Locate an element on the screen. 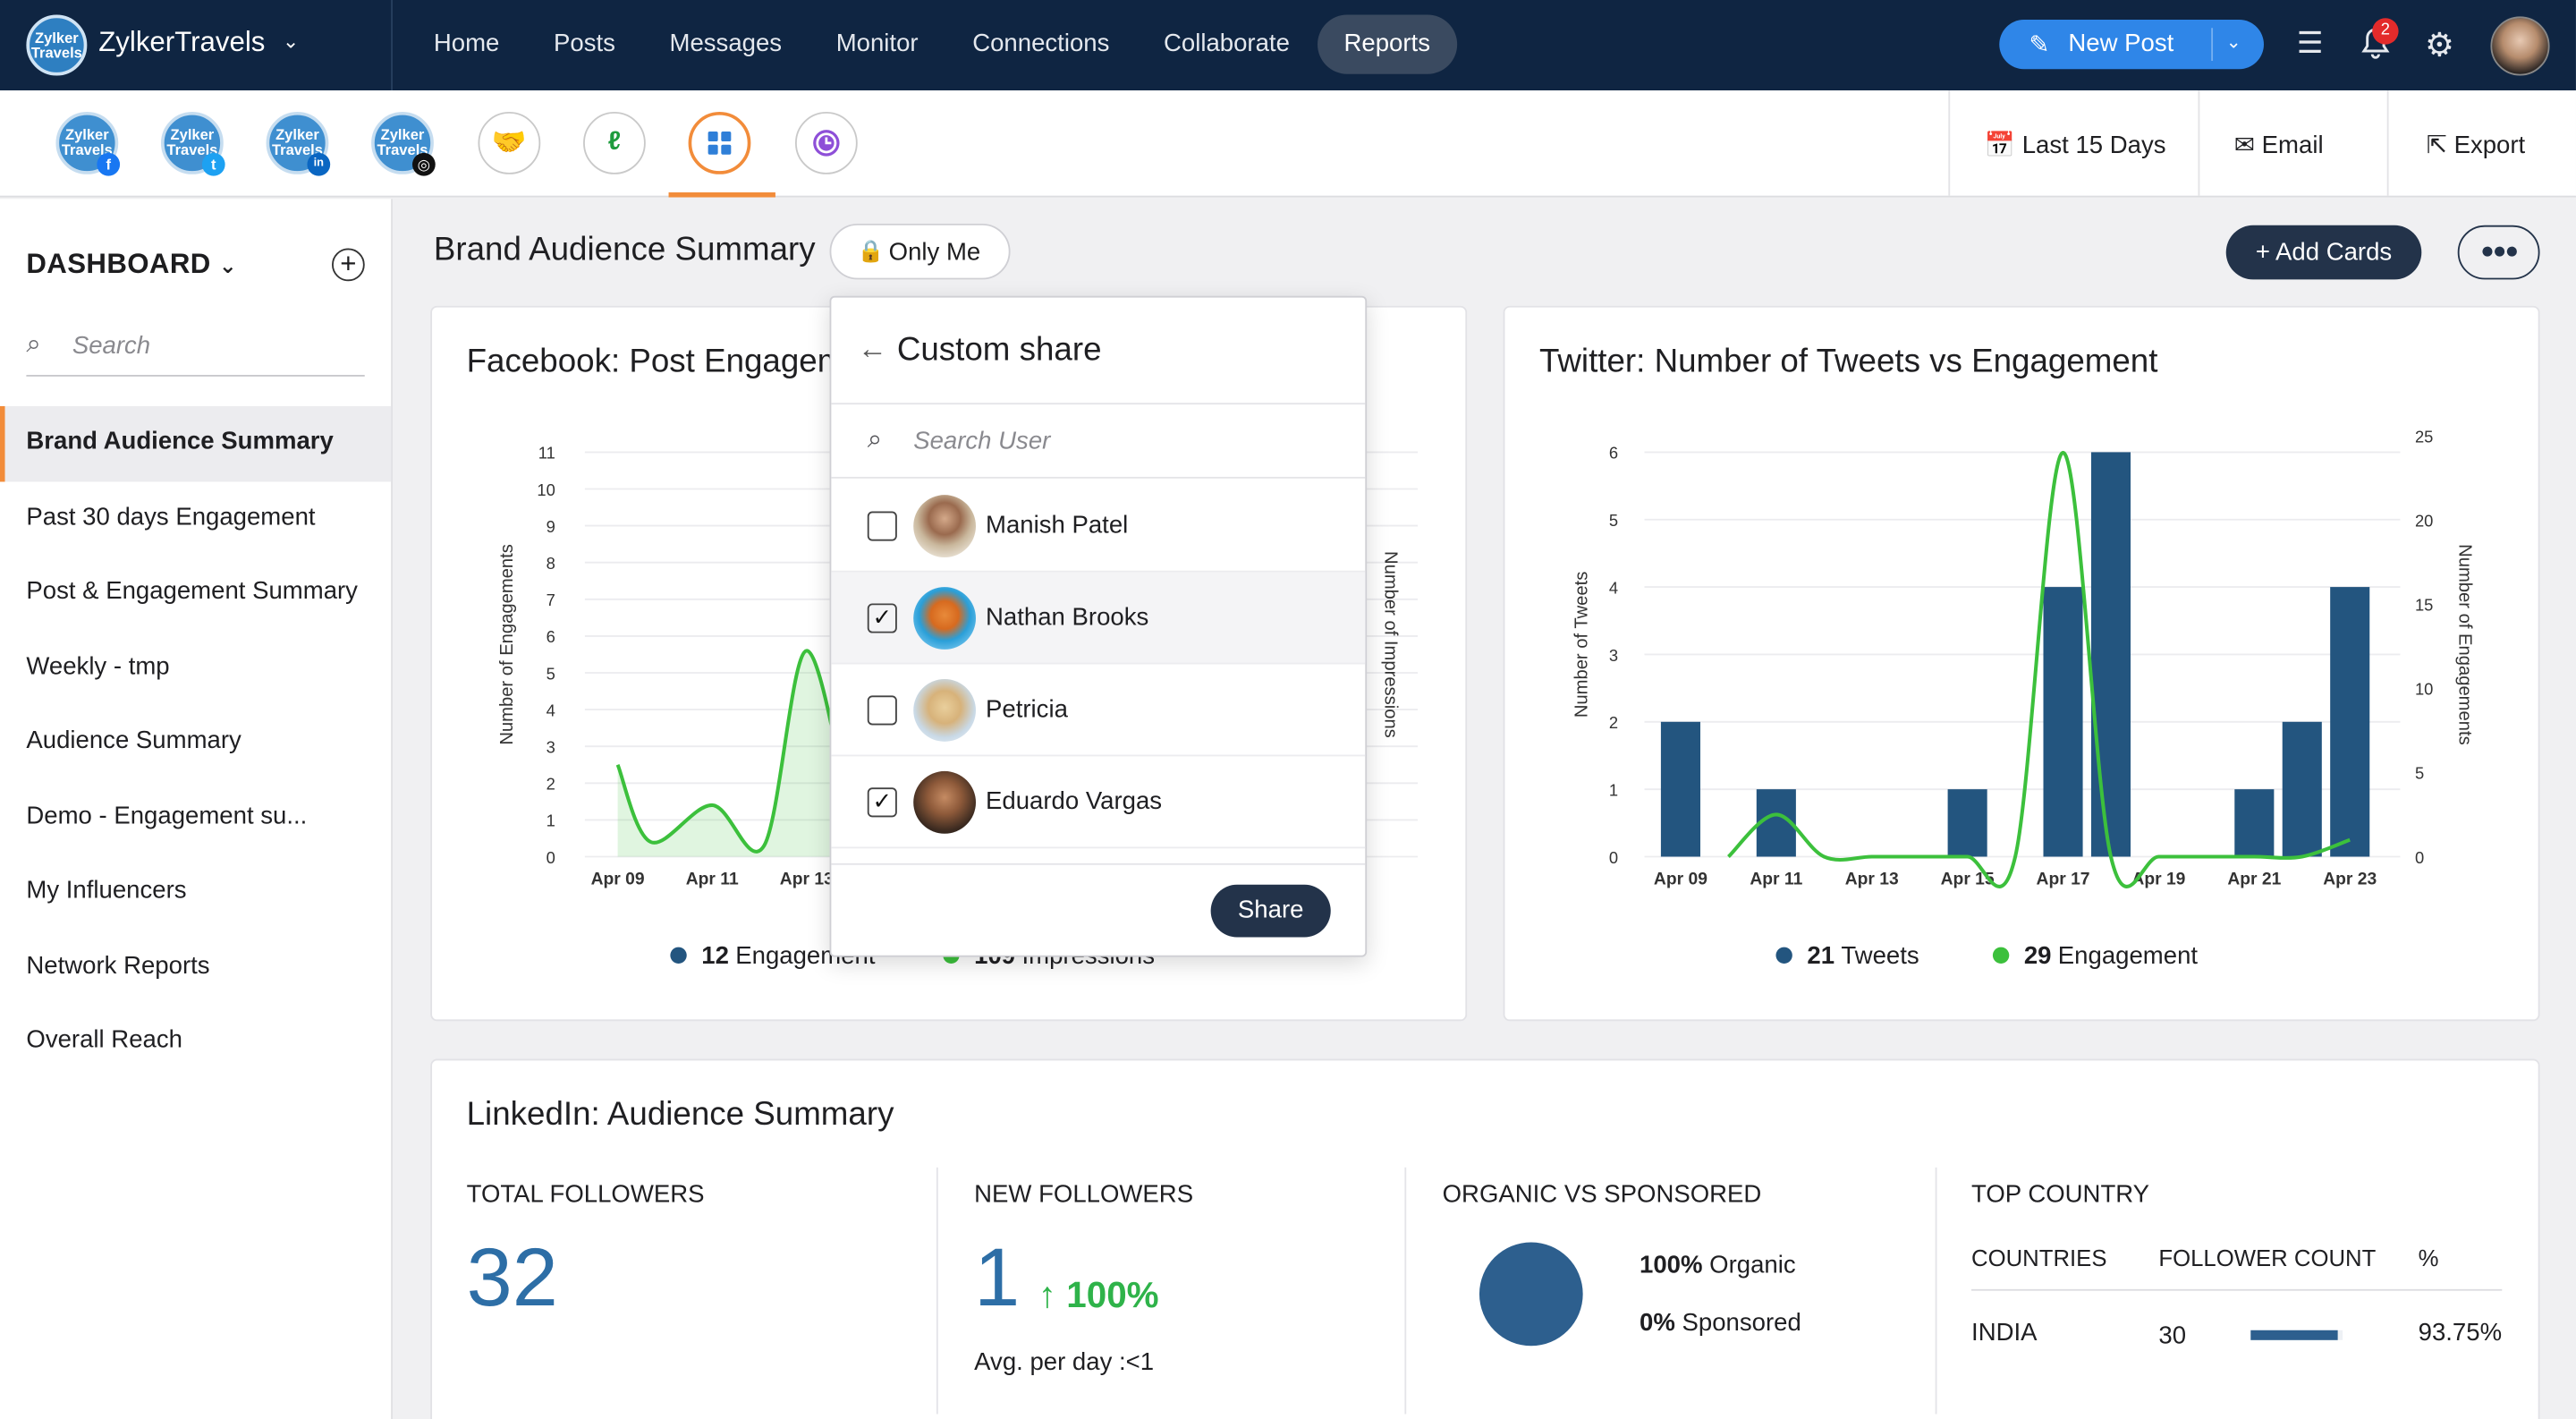 This screenshot has width=2576, height=1419. export-button: ⇱ Export is located at coordinates (2476, 144).